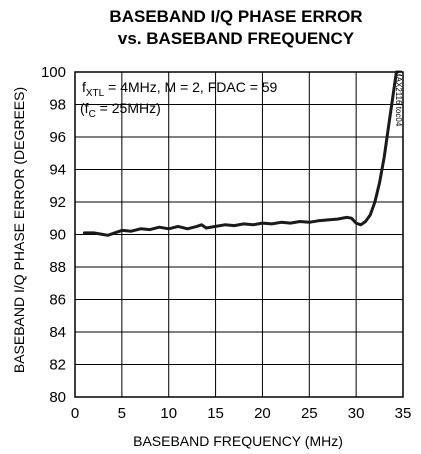 The height and width of the screenshot is (454, 421). I want to click on annotation-line2: (fC = 25MHz), so click(120, 110).